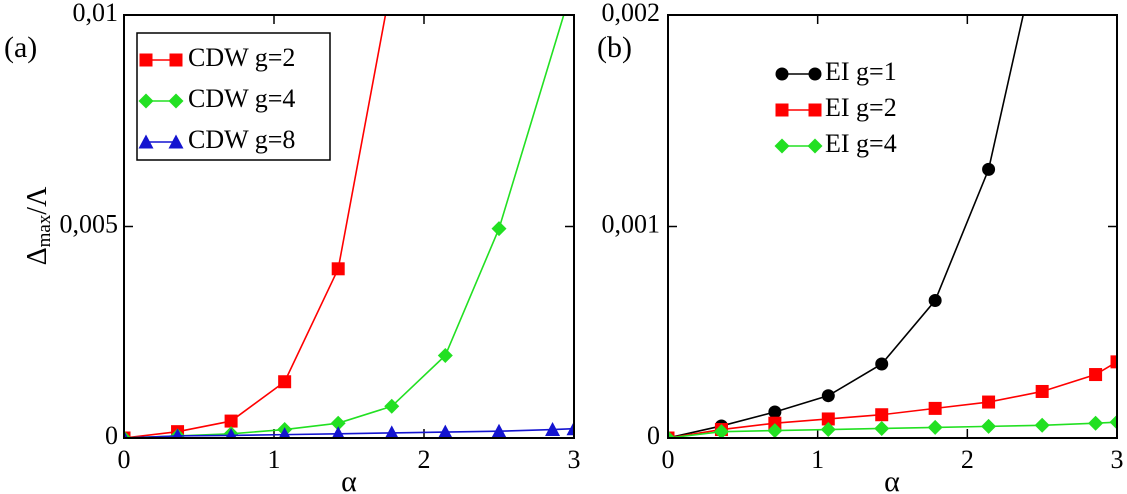  What do you see at coordinates (37, 200) in the screenshot?
I see `y-label-rest: /Λ` at bounding box center [37, 200].